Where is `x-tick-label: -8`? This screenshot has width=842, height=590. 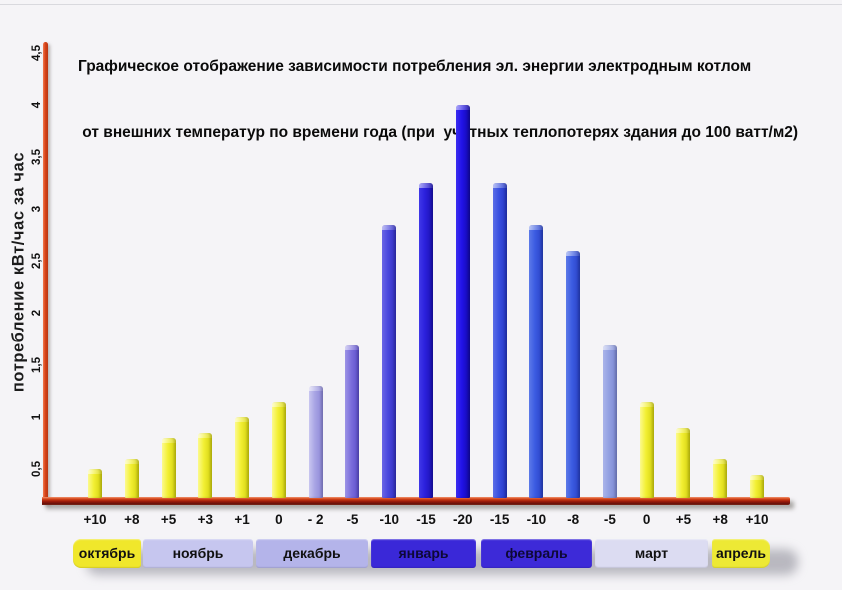 x-tick-label: -8 is located at coordinates (573, 519).